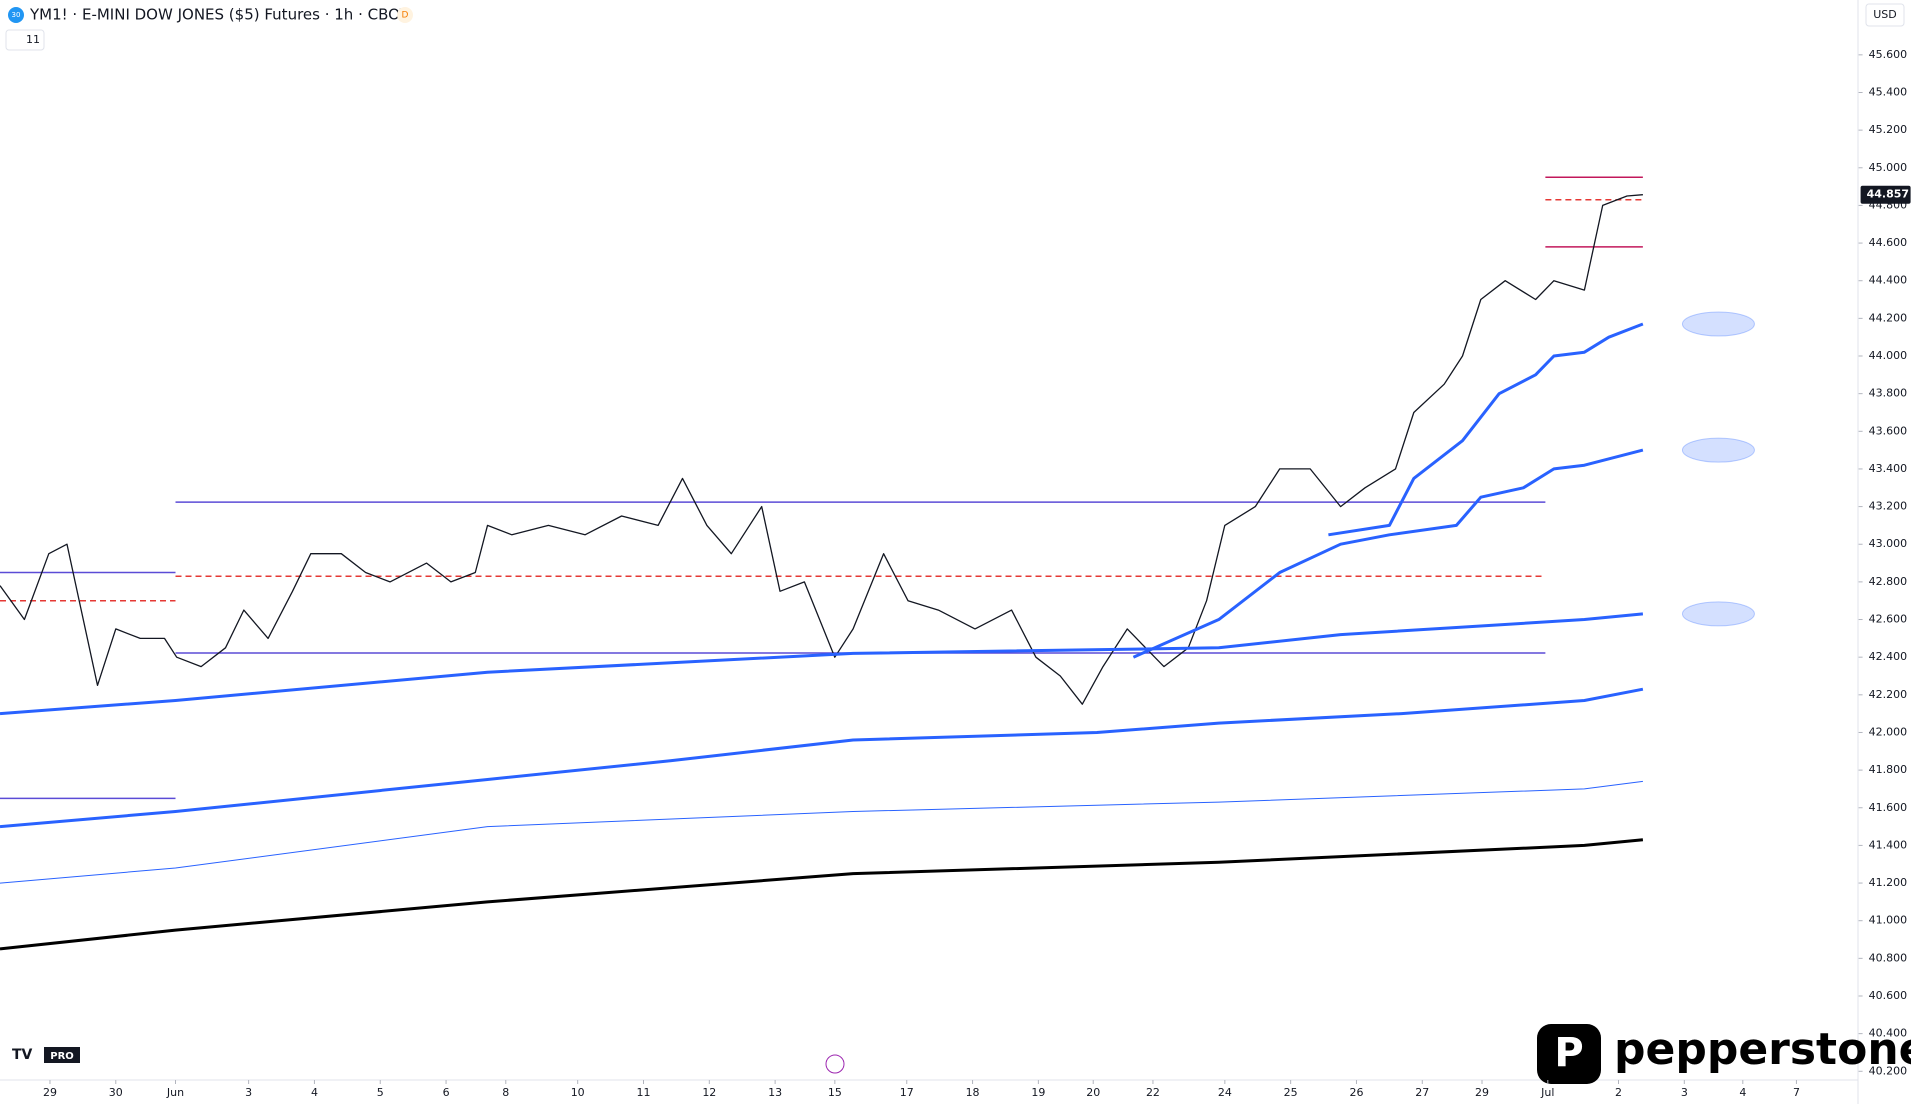 Image resolution: width=1911 pixels, height=1104 pixels. Describe the element at coordinates (1153, 1092) in the screenshot. I see `x-tick-label: 22` at that location.